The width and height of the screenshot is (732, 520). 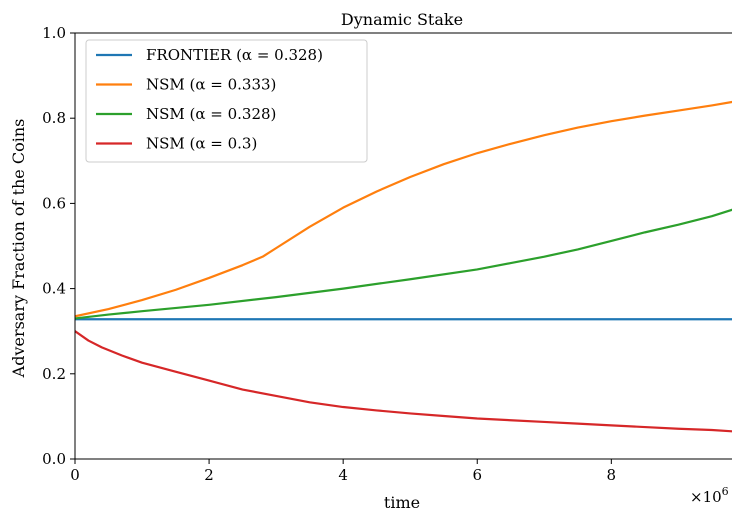 I want to click on legend-label: FRONTIER (α = 0.328), so click(x=234, y=55).